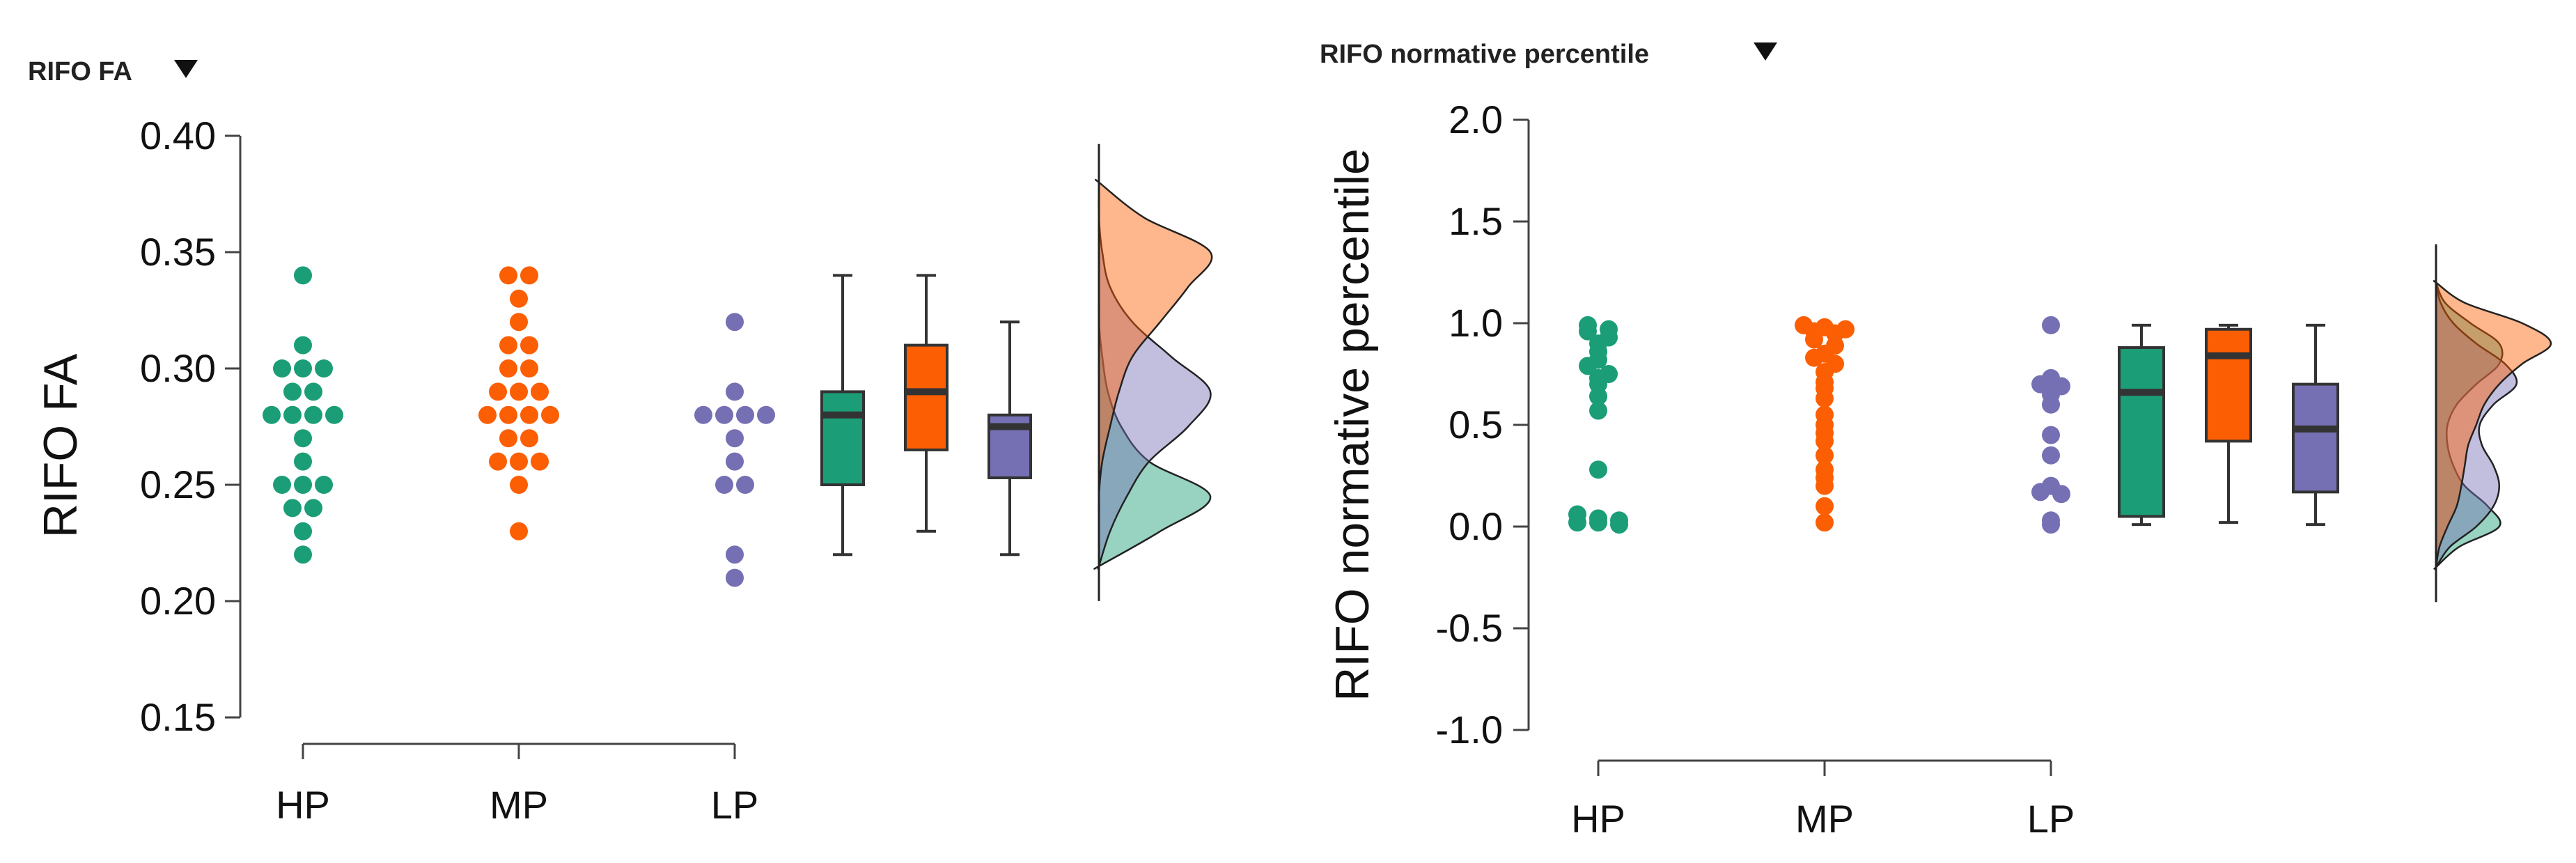  I want to click on density-hp, so click(2468, 425).